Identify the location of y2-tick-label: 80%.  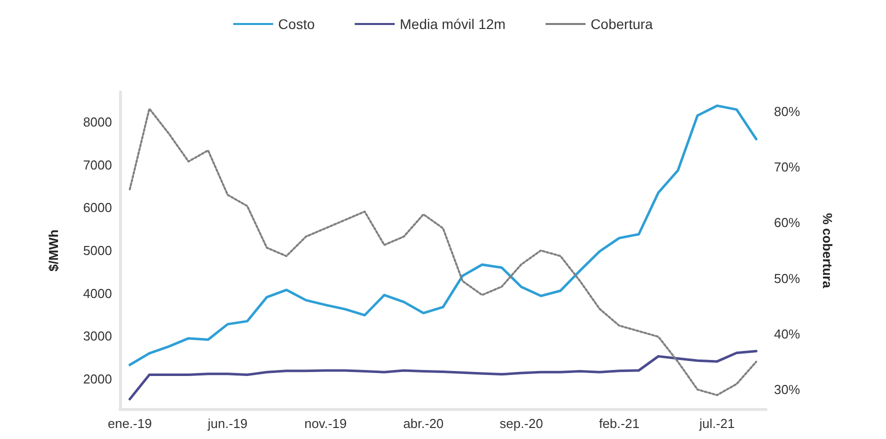
(787, 111).